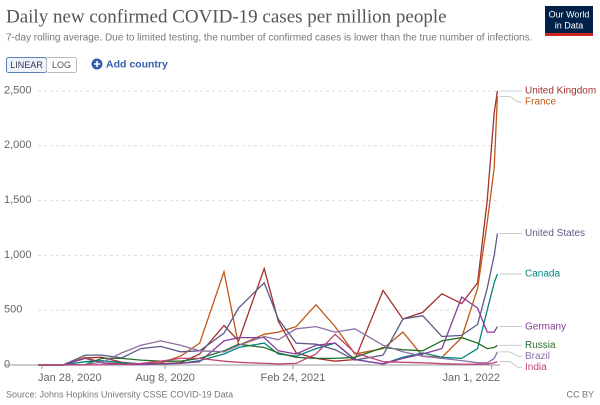  What do you see at coordinates (569, 14) in the screenshot?
I see `logo-text: Our World` at bounding box center [569, 14].